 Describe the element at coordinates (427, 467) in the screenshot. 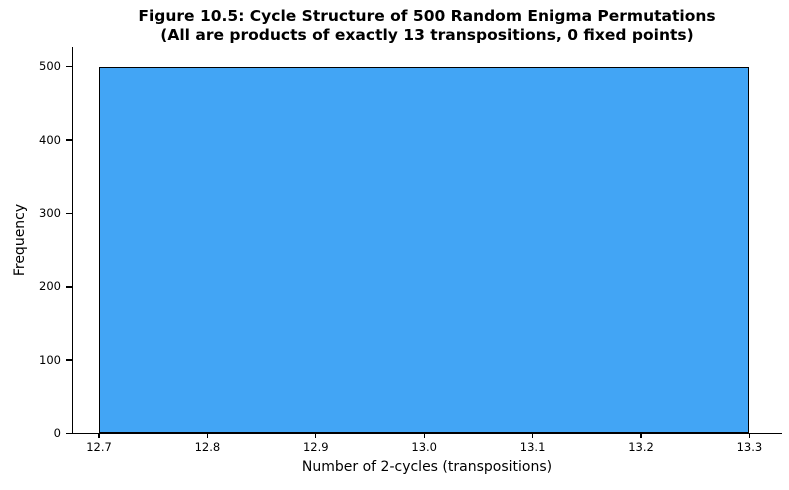

I see `x-axis-label: Number of 2-cycles (transpositions)` at that location.